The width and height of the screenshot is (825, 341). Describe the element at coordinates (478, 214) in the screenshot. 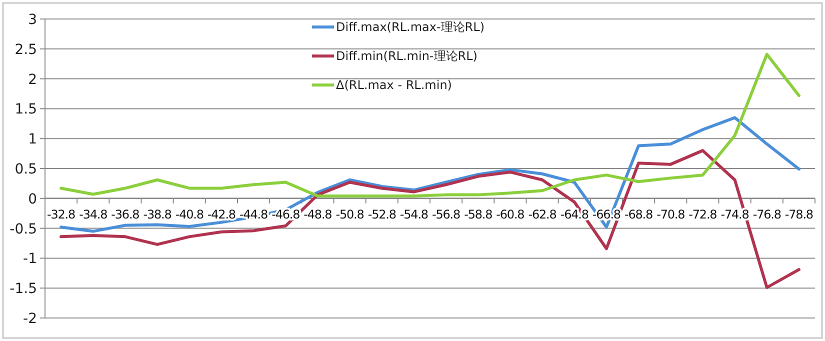

I see `x-tick-label: -58.8` at that location.